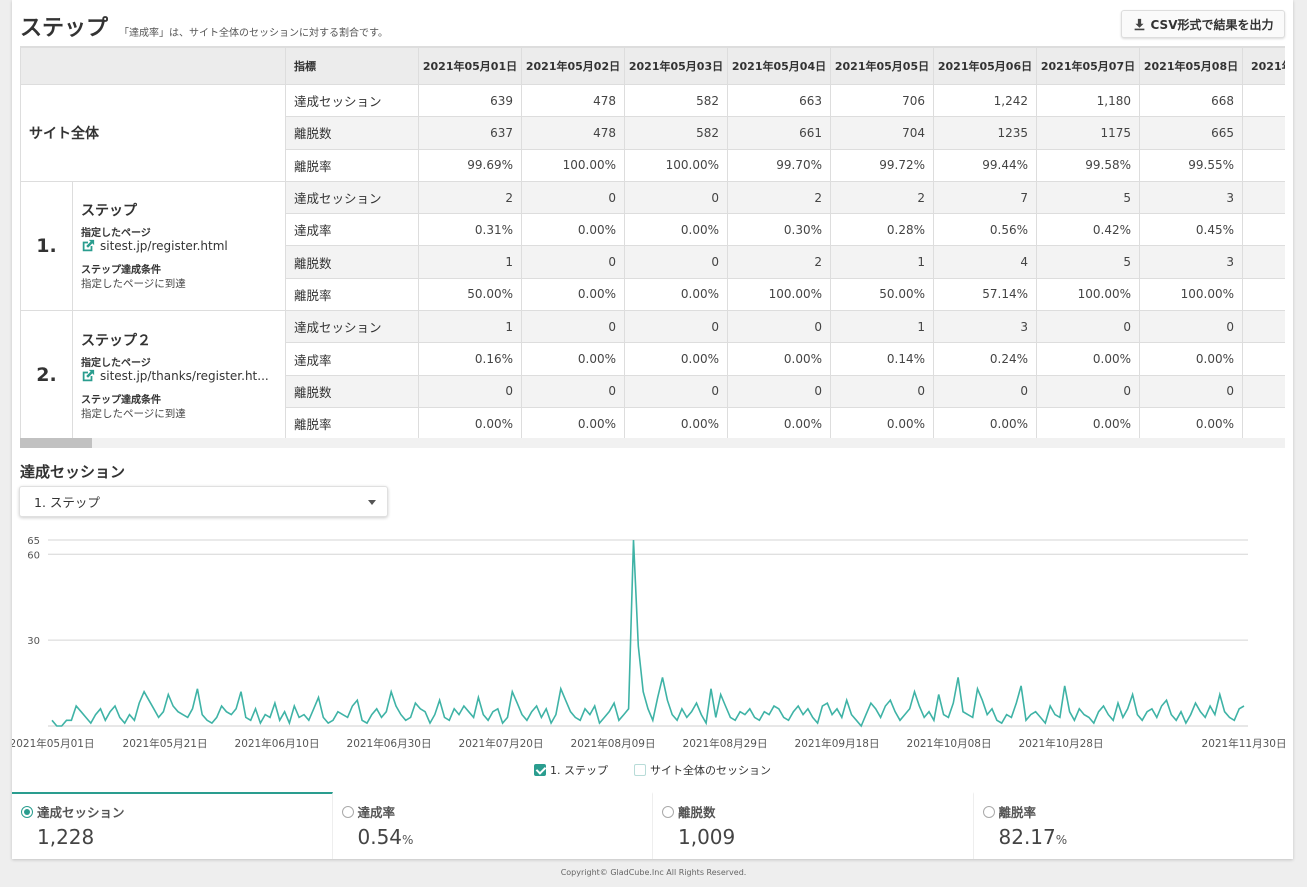 The height and width of the screenshot is (887, 1307). I want to click on x-tick-label: 2021年05月01日, so click(53, 743).